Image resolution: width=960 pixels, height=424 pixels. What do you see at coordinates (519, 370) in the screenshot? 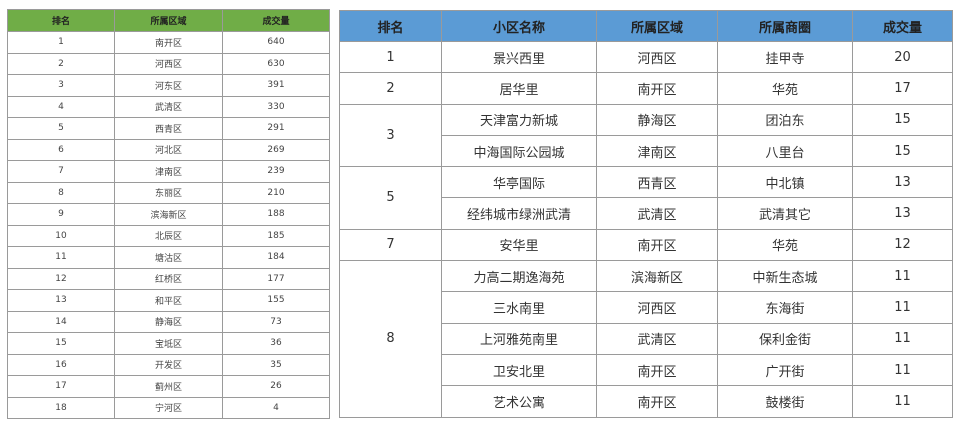
I see `cell-community-name: 卫安北里` at bounding box center [519, 370].